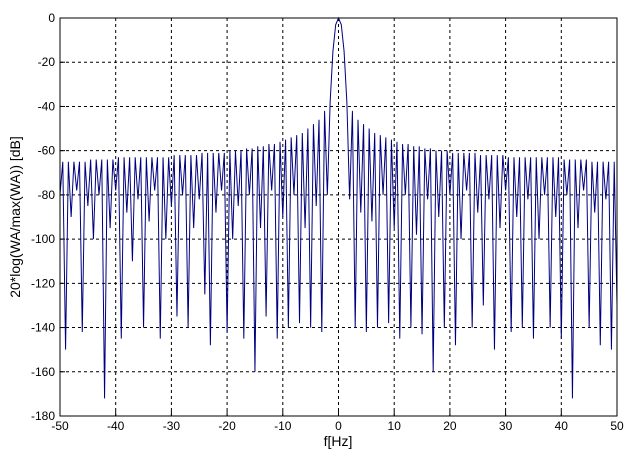 The width and height of the screenshot is (641, 460). I want to click on y-tick-label: -40, so click(47, 106).